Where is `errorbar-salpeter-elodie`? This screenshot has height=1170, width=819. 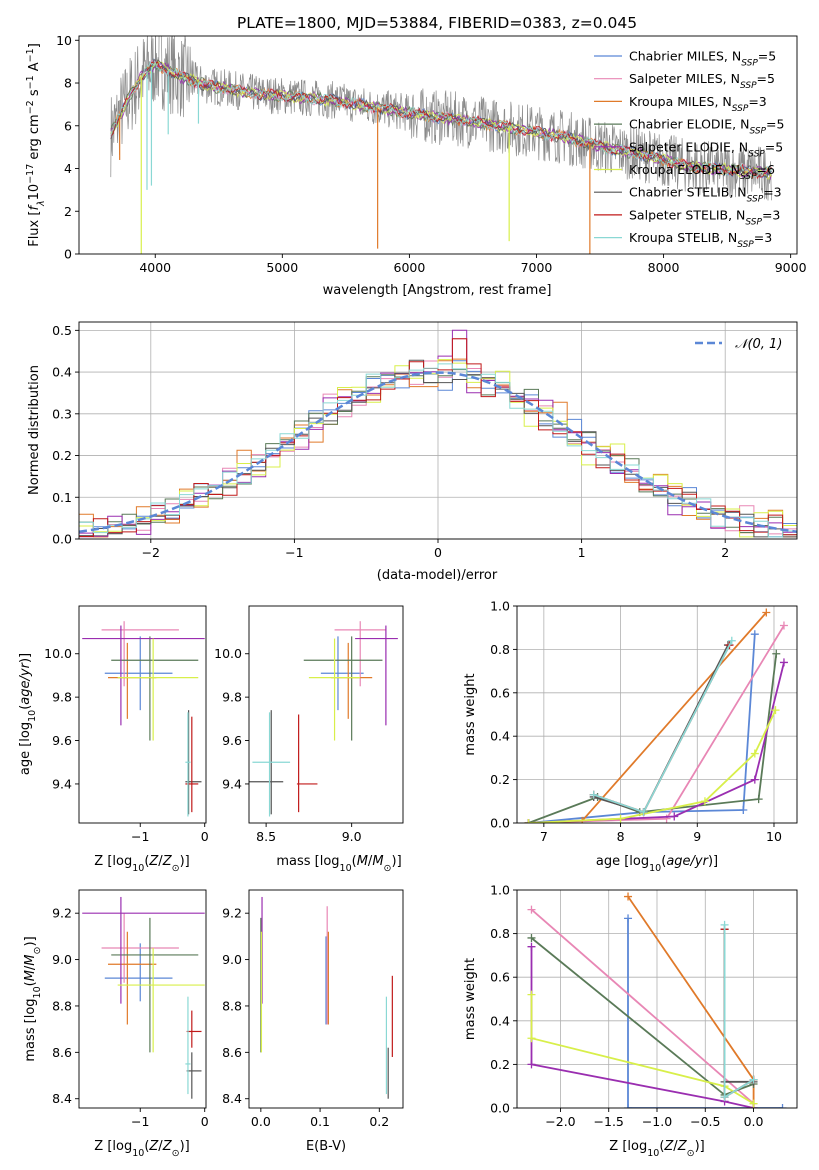 errorbar-salpeter-elodie is located at coordinates (143, 950).